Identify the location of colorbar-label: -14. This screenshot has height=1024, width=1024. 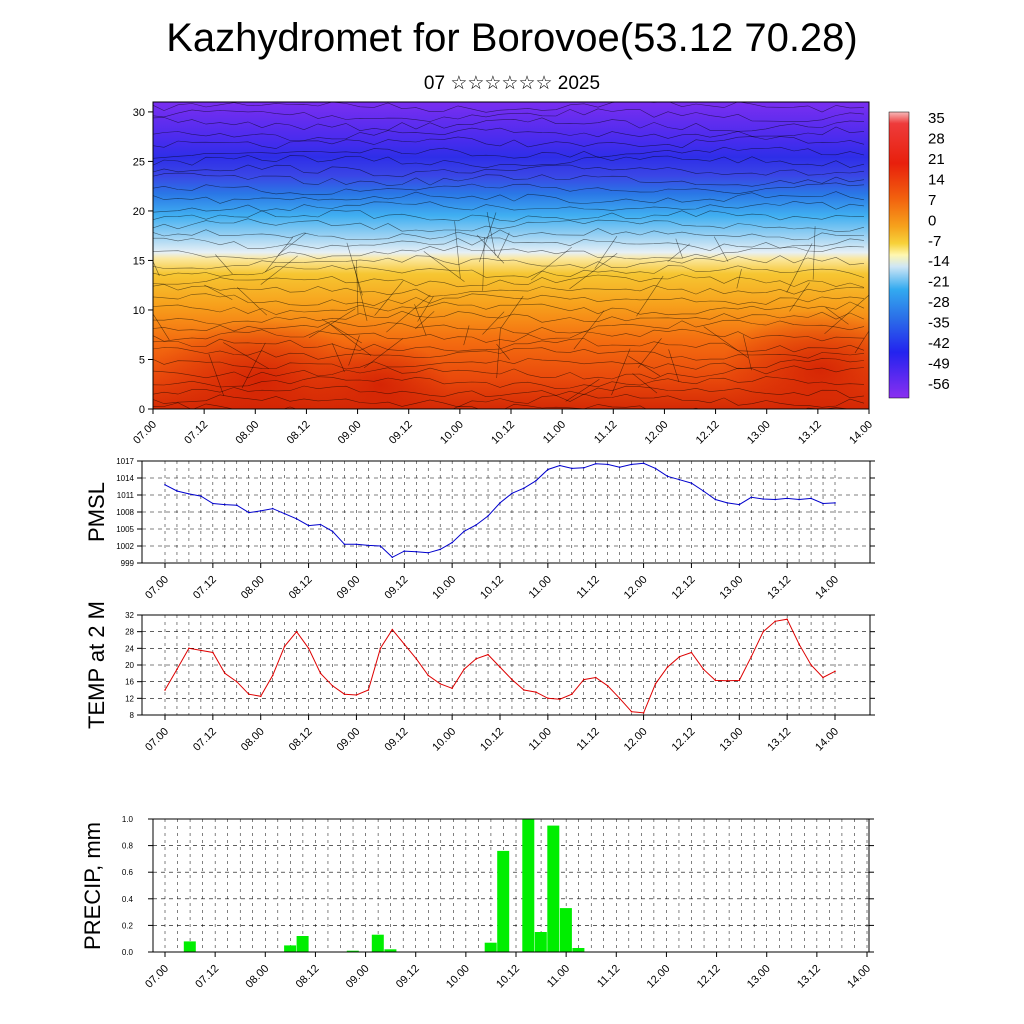
(939, 261).